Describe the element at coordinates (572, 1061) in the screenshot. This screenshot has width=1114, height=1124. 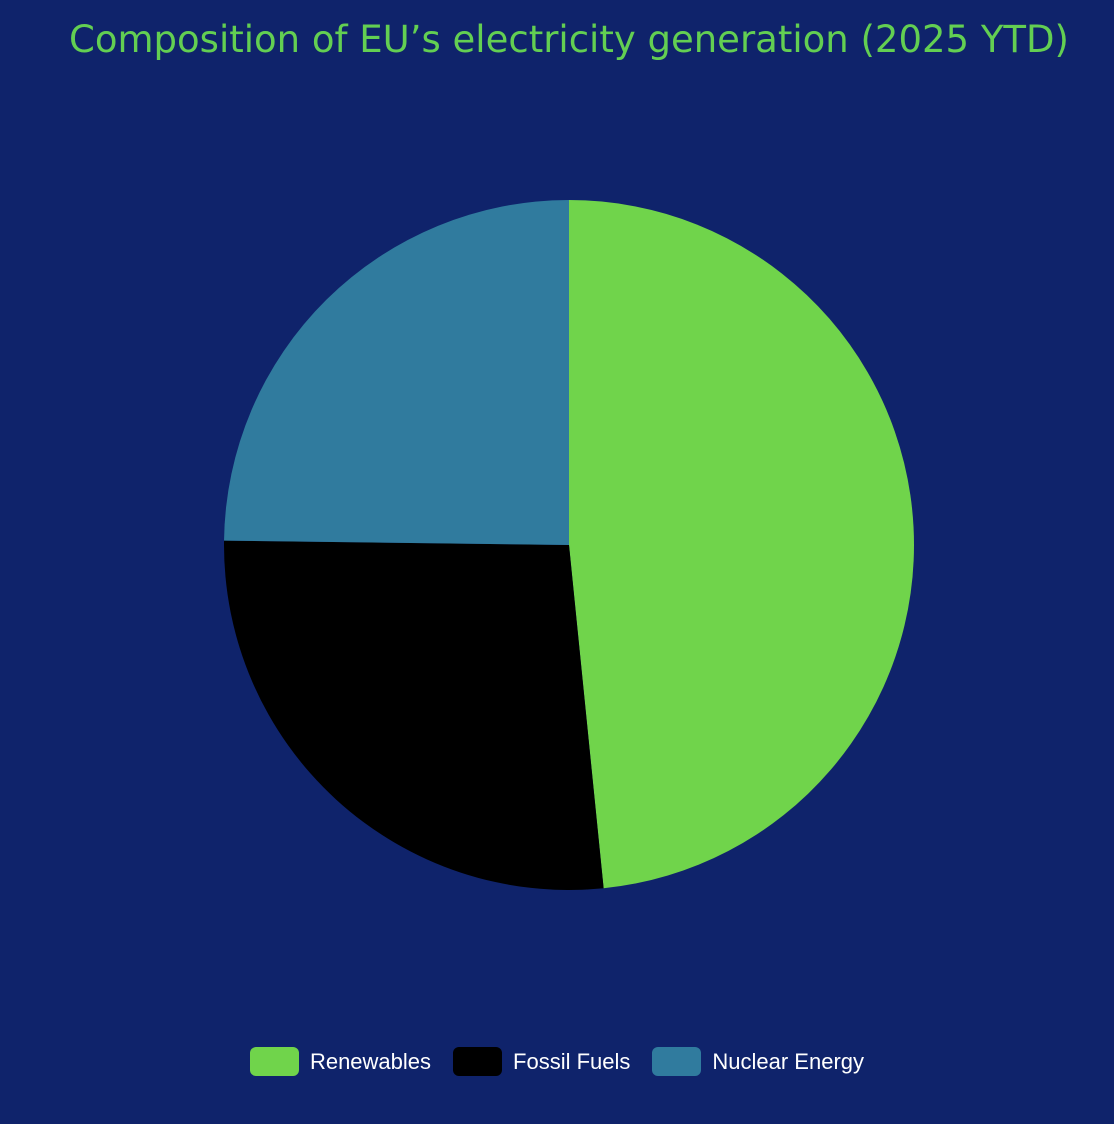
I see `legend-label-fossil-fuels: Fossil Fuels` at that location.